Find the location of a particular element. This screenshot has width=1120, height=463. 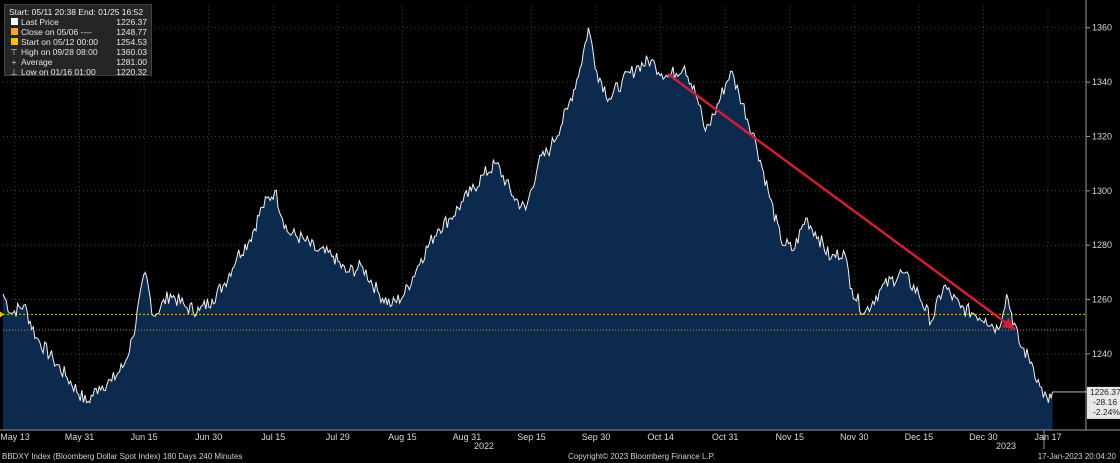

price-change-value: -28.16 is located at coordinates (1105, 402).